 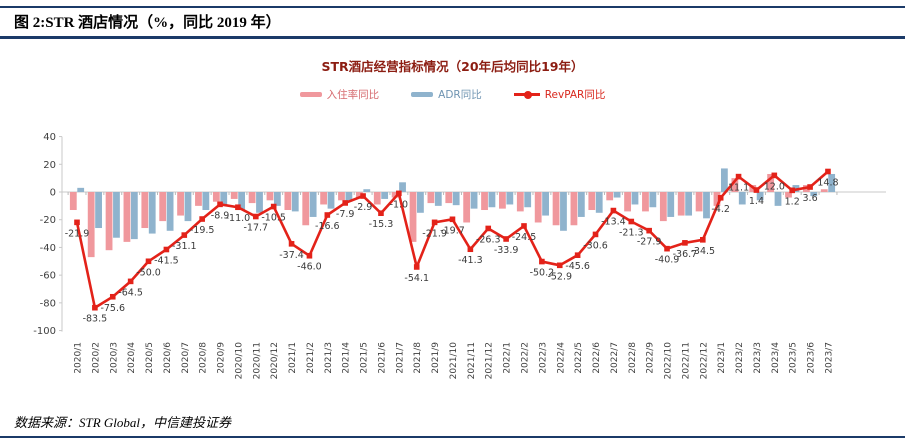 I want to click on revpar-value-label: -21.9, so click(x=434, y=233).